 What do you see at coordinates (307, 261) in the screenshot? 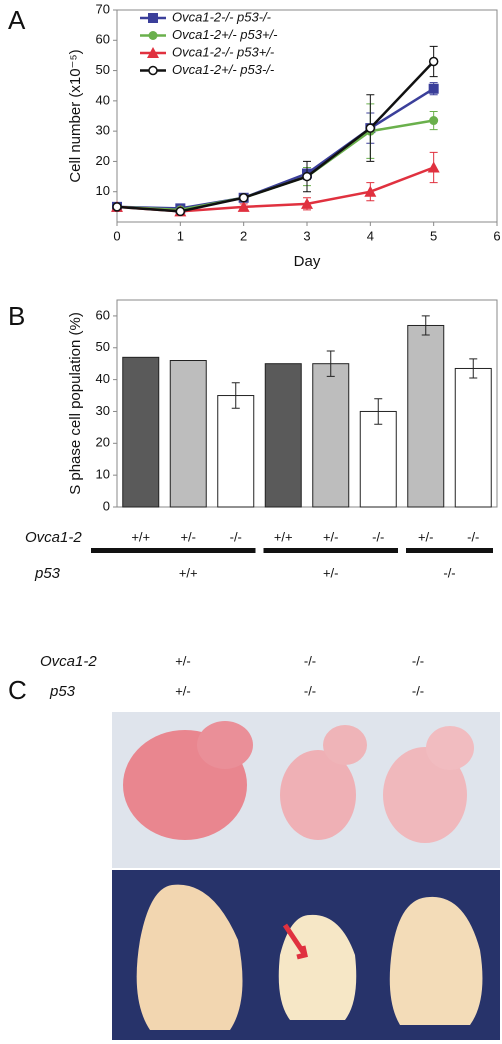
I see `x-axis-label: Day` at bounding box center [307, 261].